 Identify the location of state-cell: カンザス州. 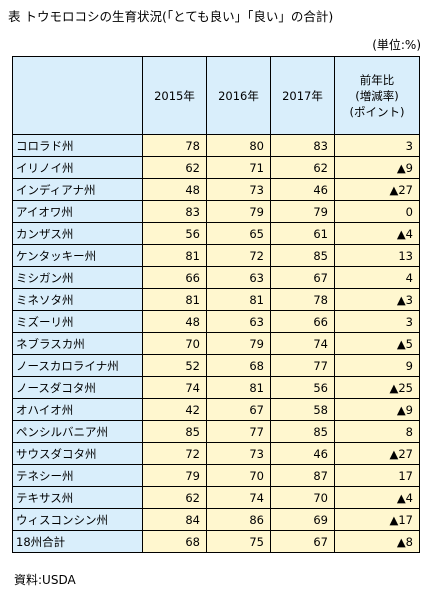
(77, 233).